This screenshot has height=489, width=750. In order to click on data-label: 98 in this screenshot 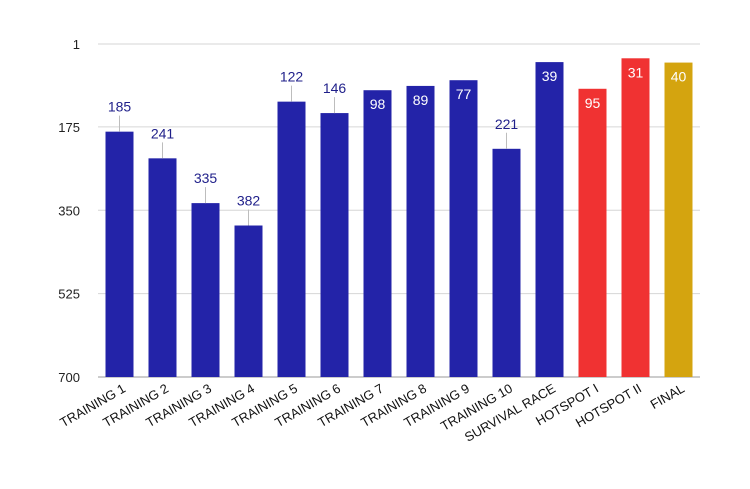, I will do `click(378, 104)`.